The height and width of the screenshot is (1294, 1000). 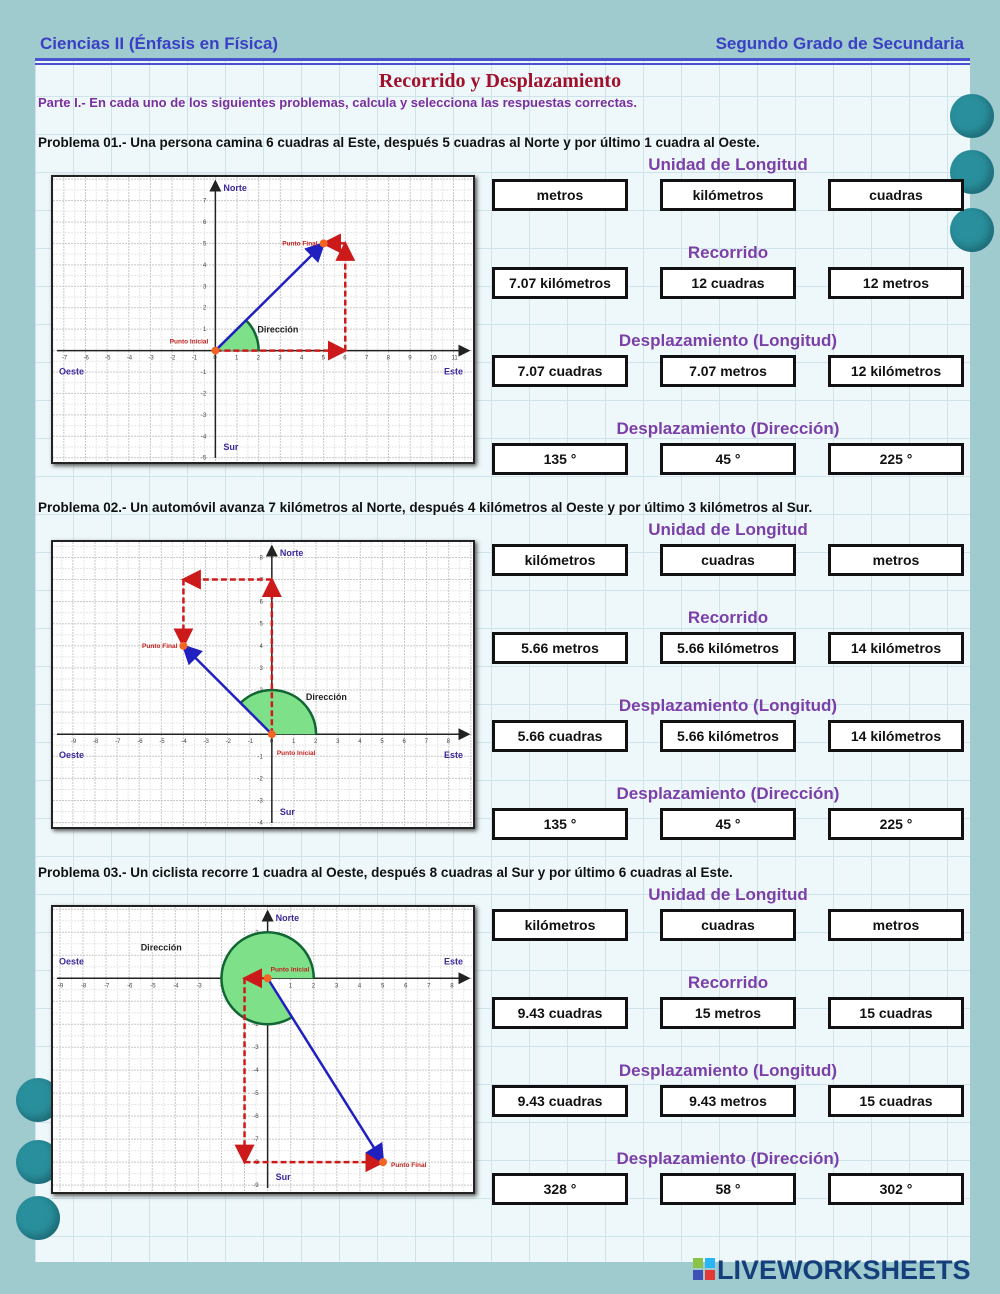 I want to click on x-tick-label: -6, so click(x=130, y=986).